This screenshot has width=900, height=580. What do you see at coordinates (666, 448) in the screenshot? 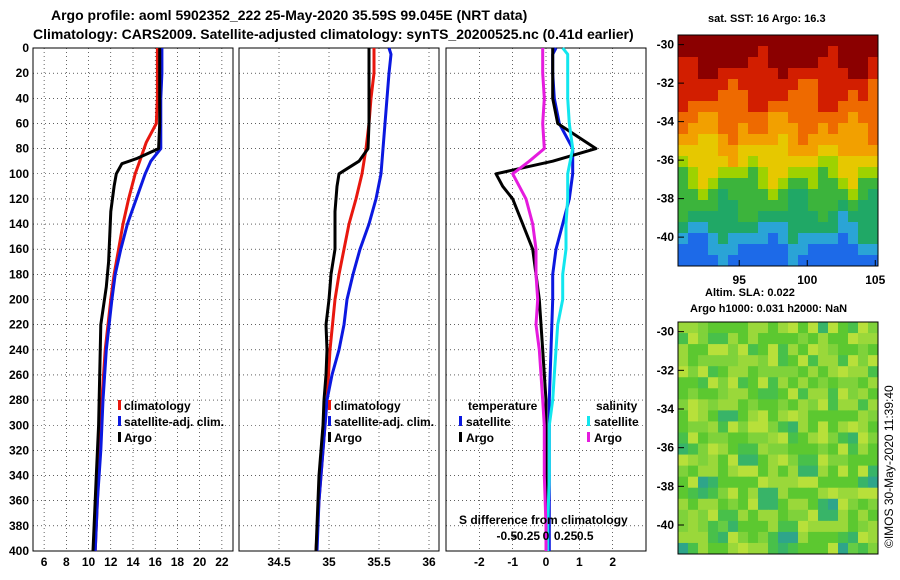
I see `map-y-tick-label: -36` at bounding box center [666, 448].